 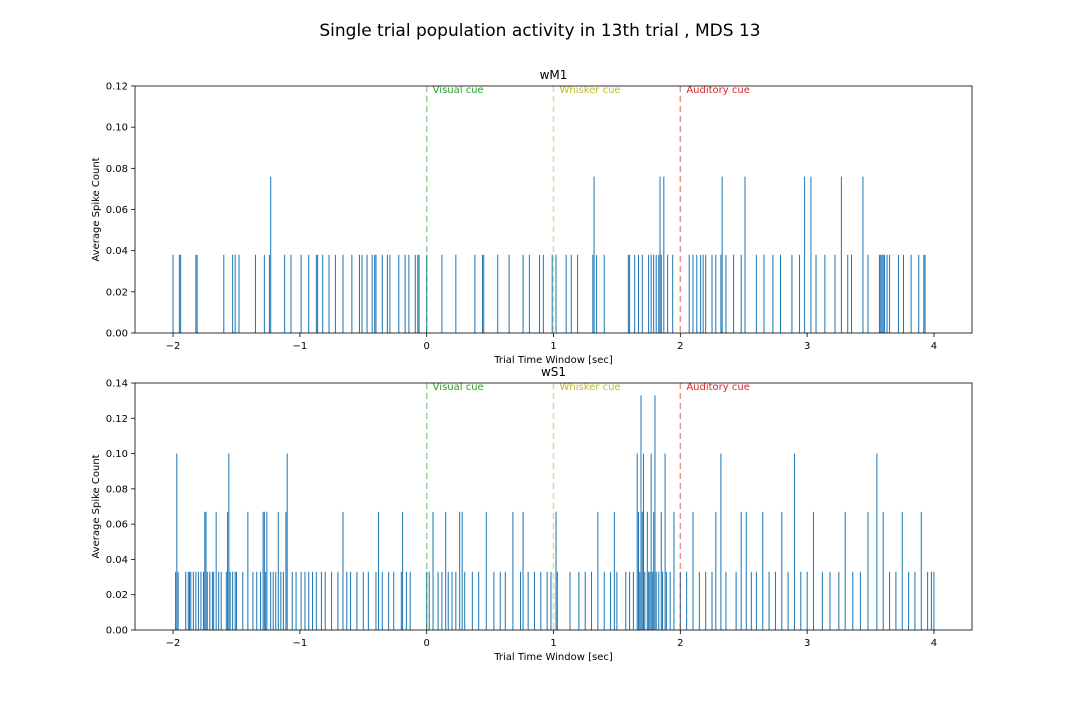 What do you see at coordinates (117, 419) in the screenshot?
I see `y-tick-label: 0.12` at bounding box center [117, 419].